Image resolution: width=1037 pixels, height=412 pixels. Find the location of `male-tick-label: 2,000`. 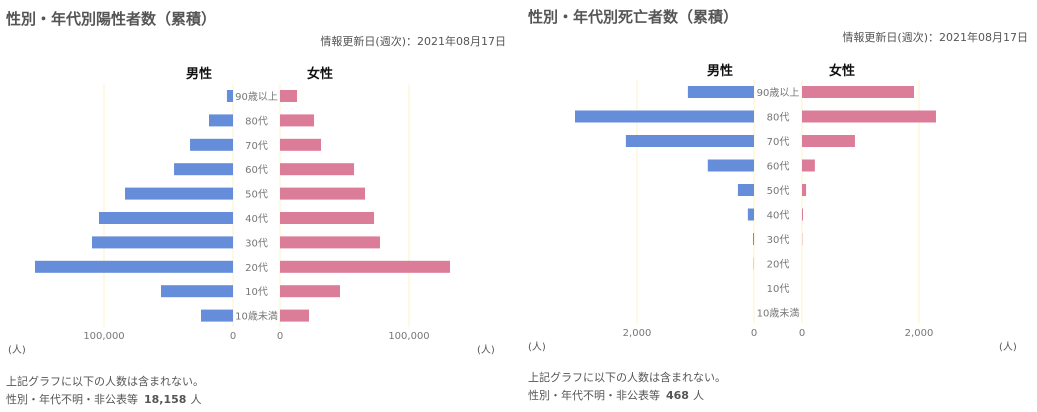

male-tick-label: 2,000 is located at coordinates (637, 333).